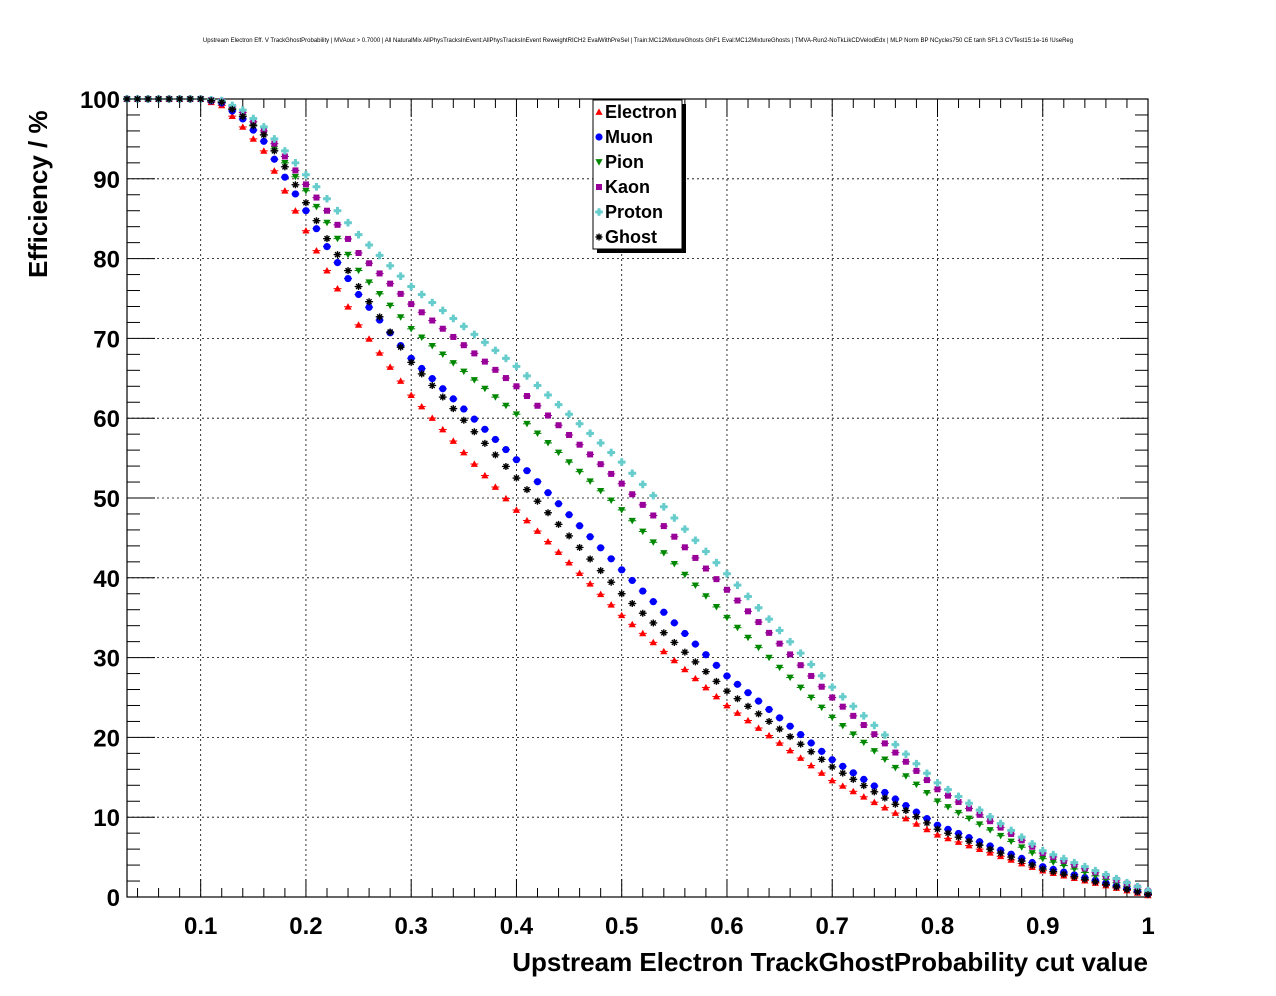 The height and width of the screenshot is (996, 1276). Describe the element at coordinates (1042, 926) in the screenshot. I see `x-tick-label: 0.9` at that location.